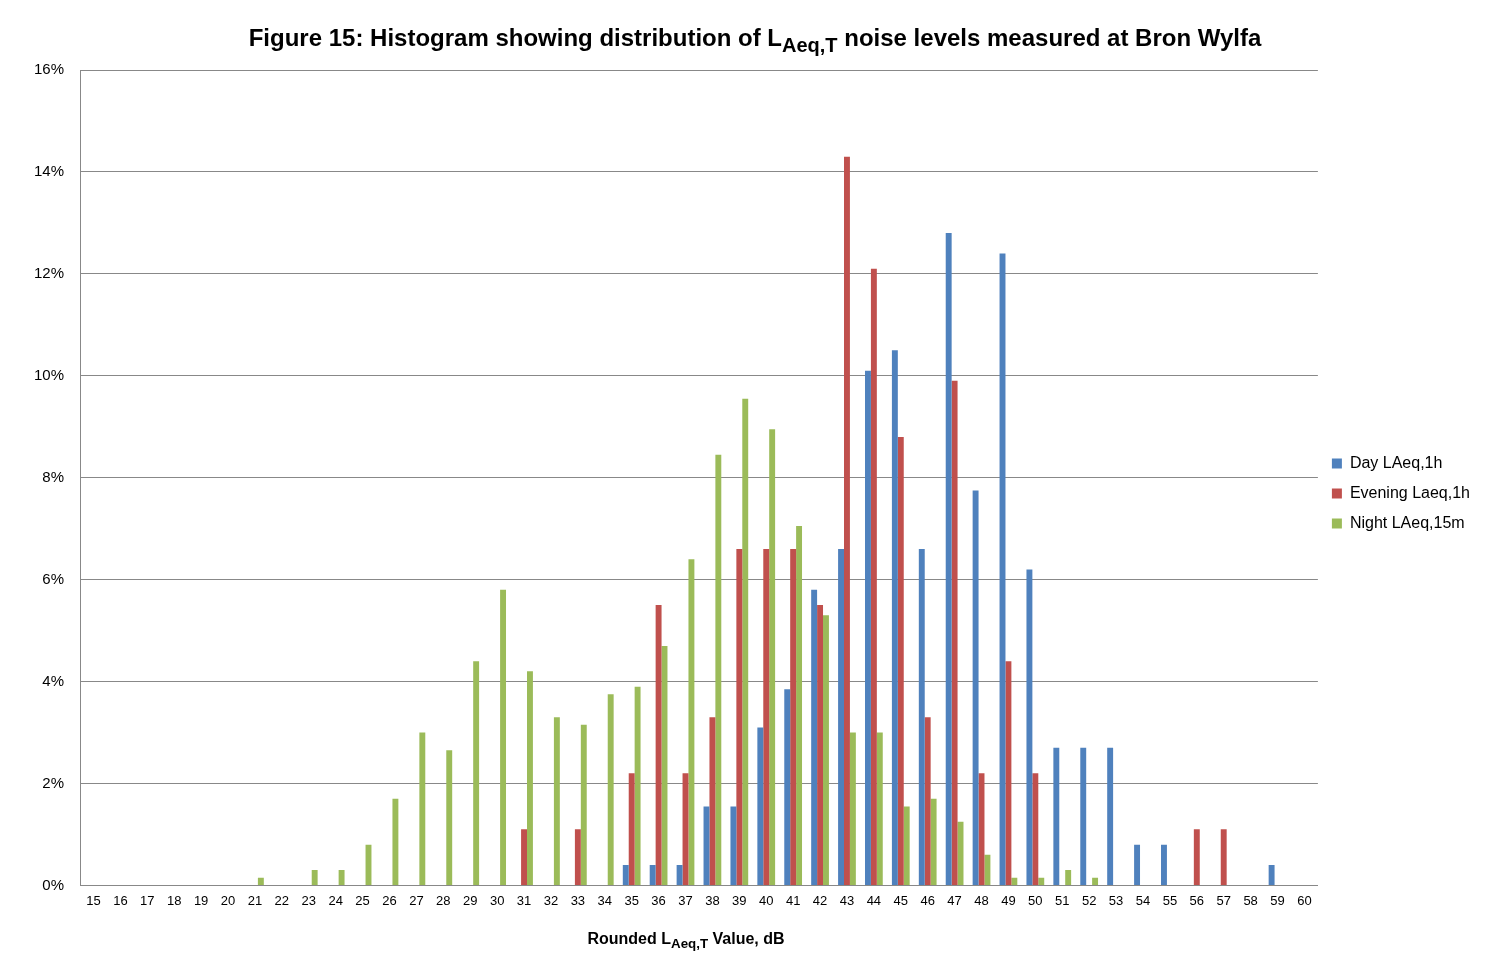  What do you see at coordinates (53, 476) in the screenshot?
I see `y-tick-label: 8%` at bounding box center [53, 476].